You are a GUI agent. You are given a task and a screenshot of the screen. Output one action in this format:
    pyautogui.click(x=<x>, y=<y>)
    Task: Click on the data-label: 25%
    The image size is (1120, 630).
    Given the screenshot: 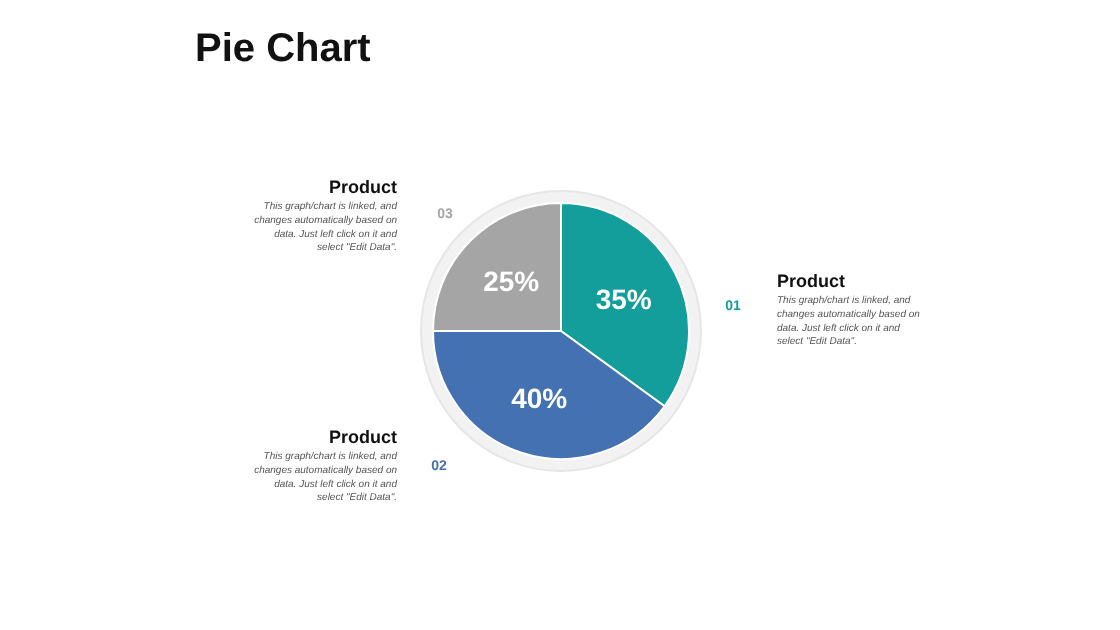 What is the action you would take?
    pyautogui.click(x=512, y=281)
    